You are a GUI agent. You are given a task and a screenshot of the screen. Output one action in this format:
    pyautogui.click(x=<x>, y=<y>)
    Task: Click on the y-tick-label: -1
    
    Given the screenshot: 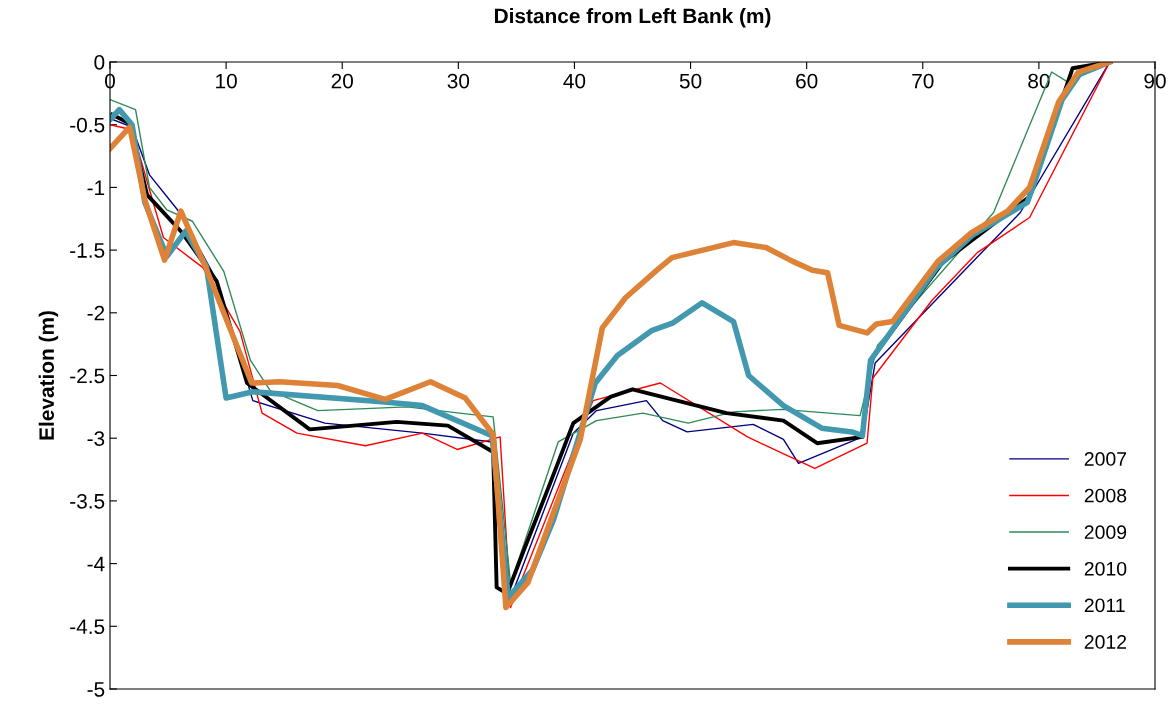 What is the action you would take?
    pyautogui.click(x=96, y=187)
    